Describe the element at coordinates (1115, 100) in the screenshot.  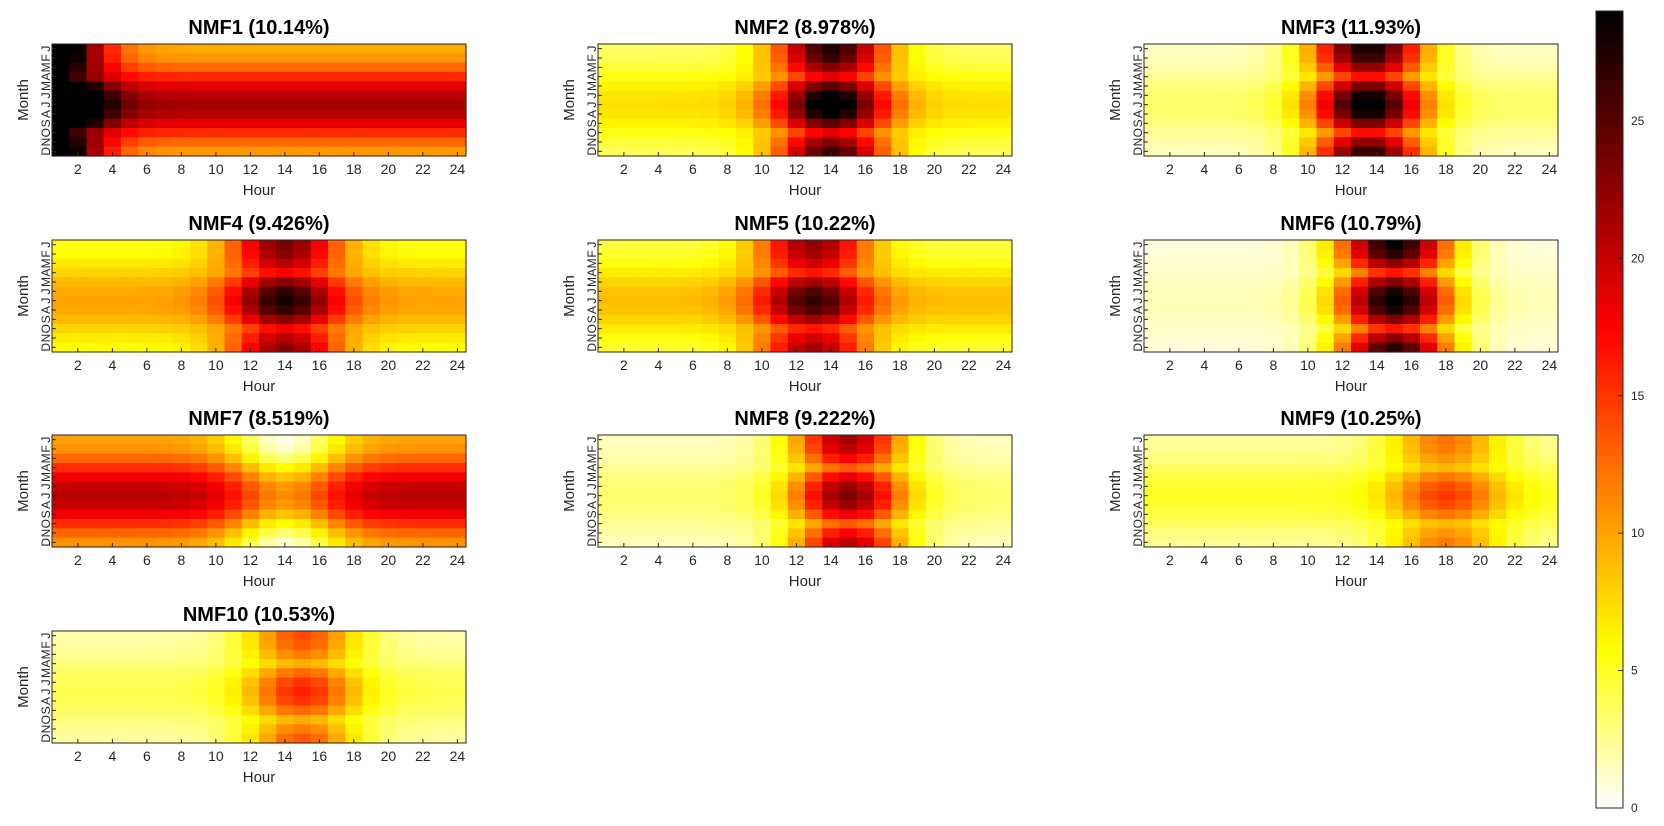
I see `y-axis-label: Month` at that location.